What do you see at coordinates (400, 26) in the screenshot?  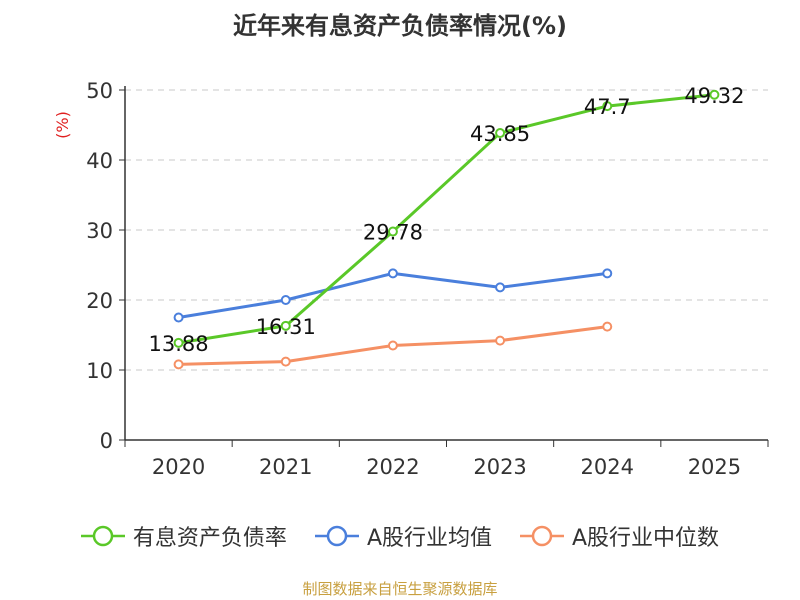 I see `chart-title: 近年来有息资产负债率情况(%)` at bounding box center [400, 26].